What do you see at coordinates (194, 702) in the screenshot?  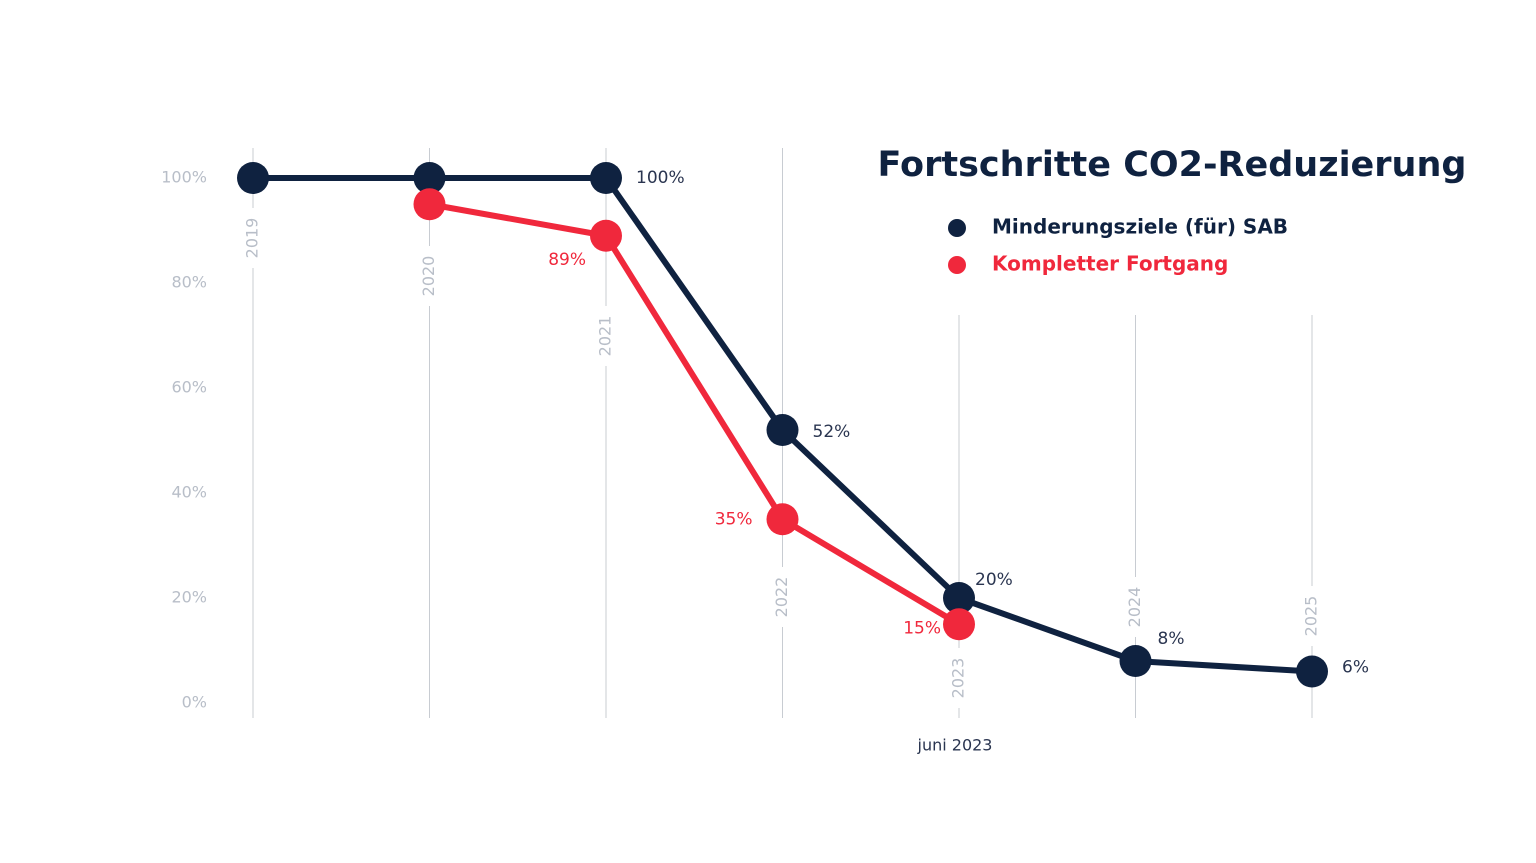 I see `y-tick-label: 0%` at bounding box center [194, 702].